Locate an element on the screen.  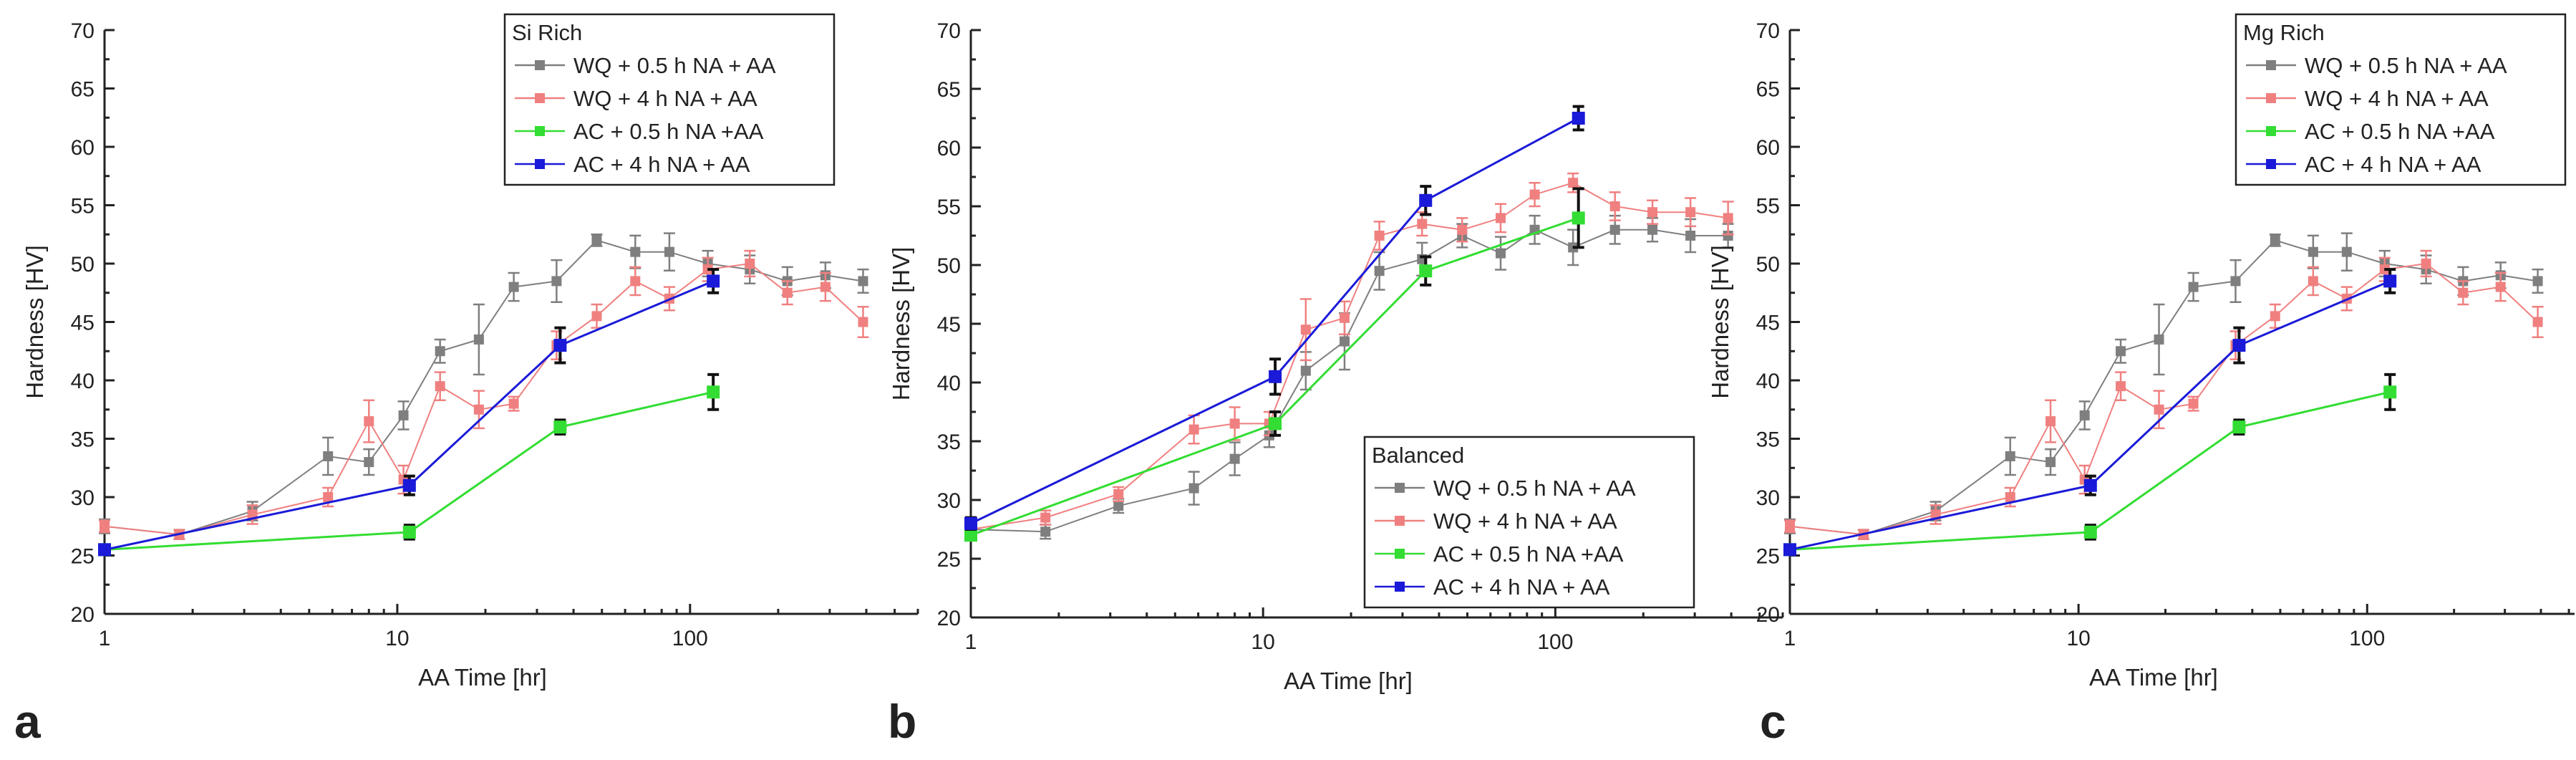
y-tick-label: 70 is located at coordinates (83, 31).